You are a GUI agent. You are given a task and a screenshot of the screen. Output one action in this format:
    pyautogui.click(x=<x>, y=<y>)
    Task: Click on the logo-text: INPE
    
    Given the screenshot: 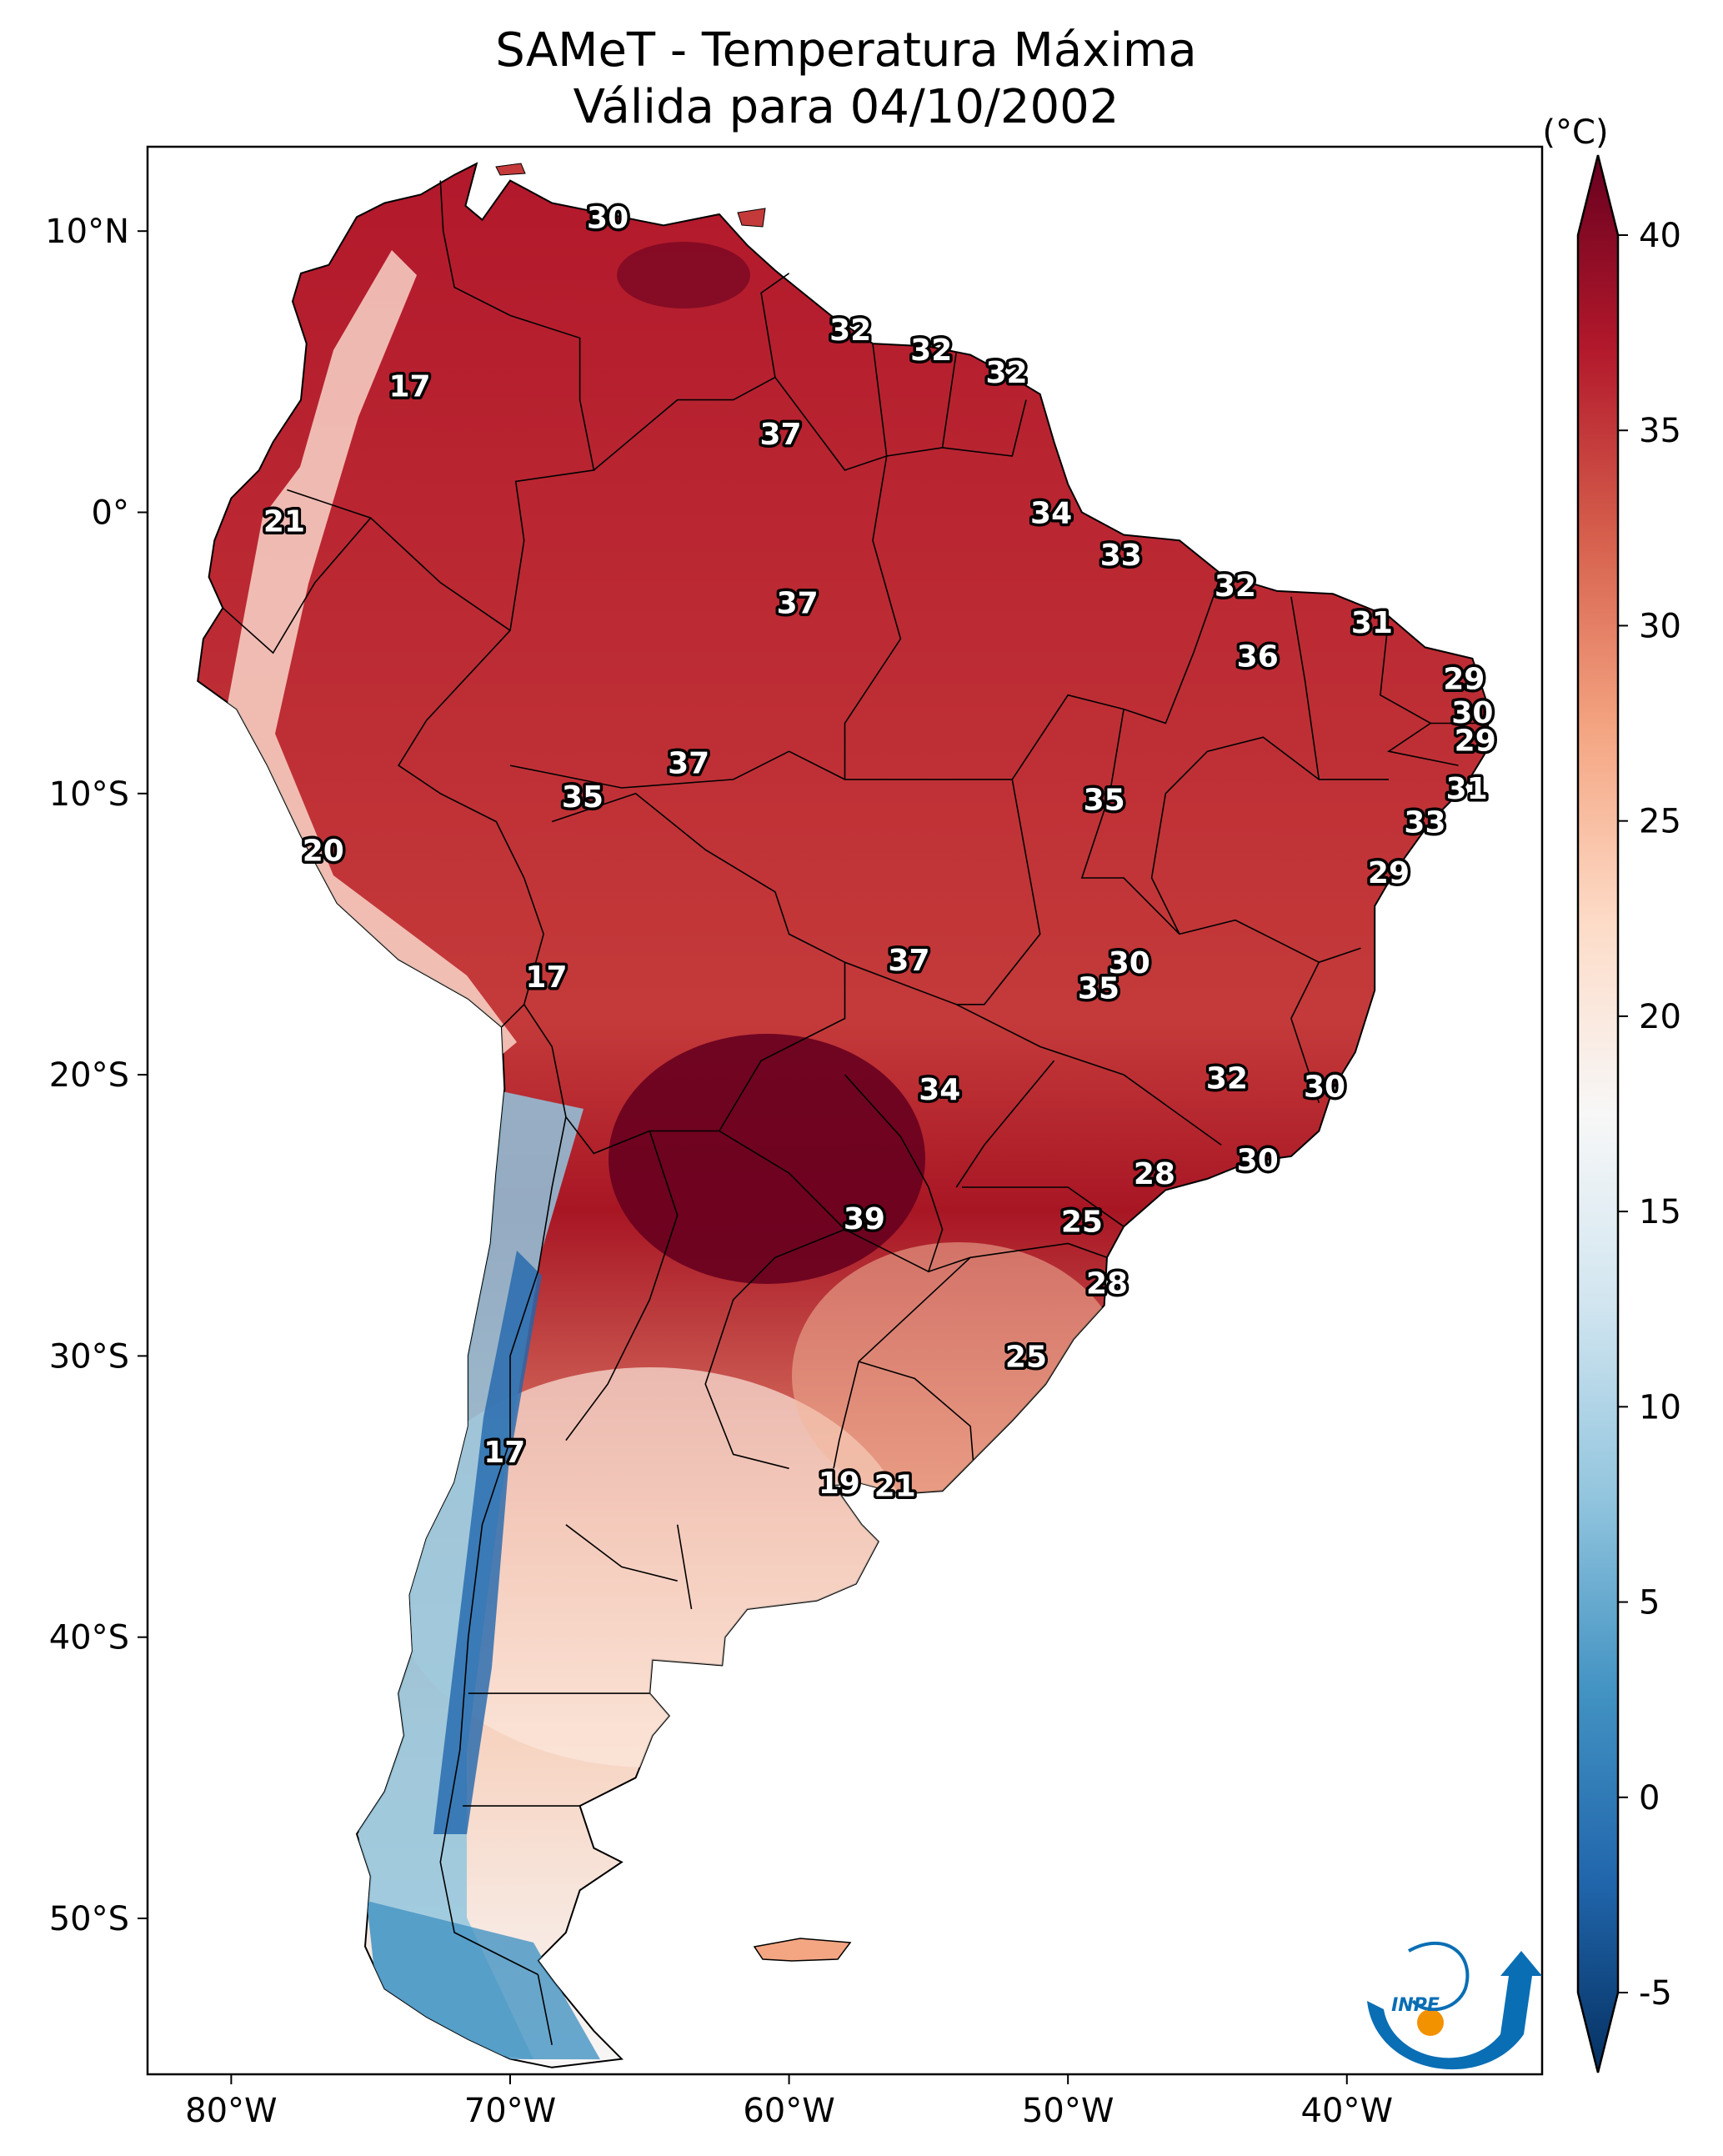 What is the action you would take?
    pyautogui.click(x=1415, y=2005)
    